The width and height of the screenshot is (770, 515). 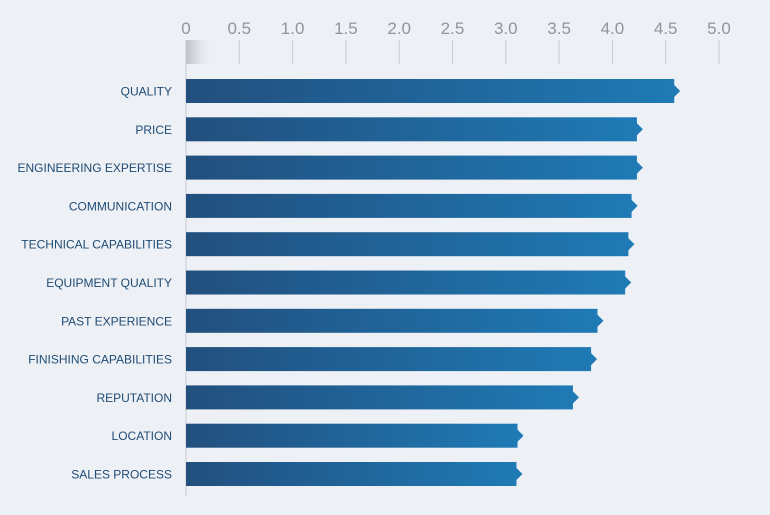 What do you see at coordinates (95, 168) in the screenshot?
I see `category-label: ENGINEERING EXPERTISE` at bounding box center [95, 168].